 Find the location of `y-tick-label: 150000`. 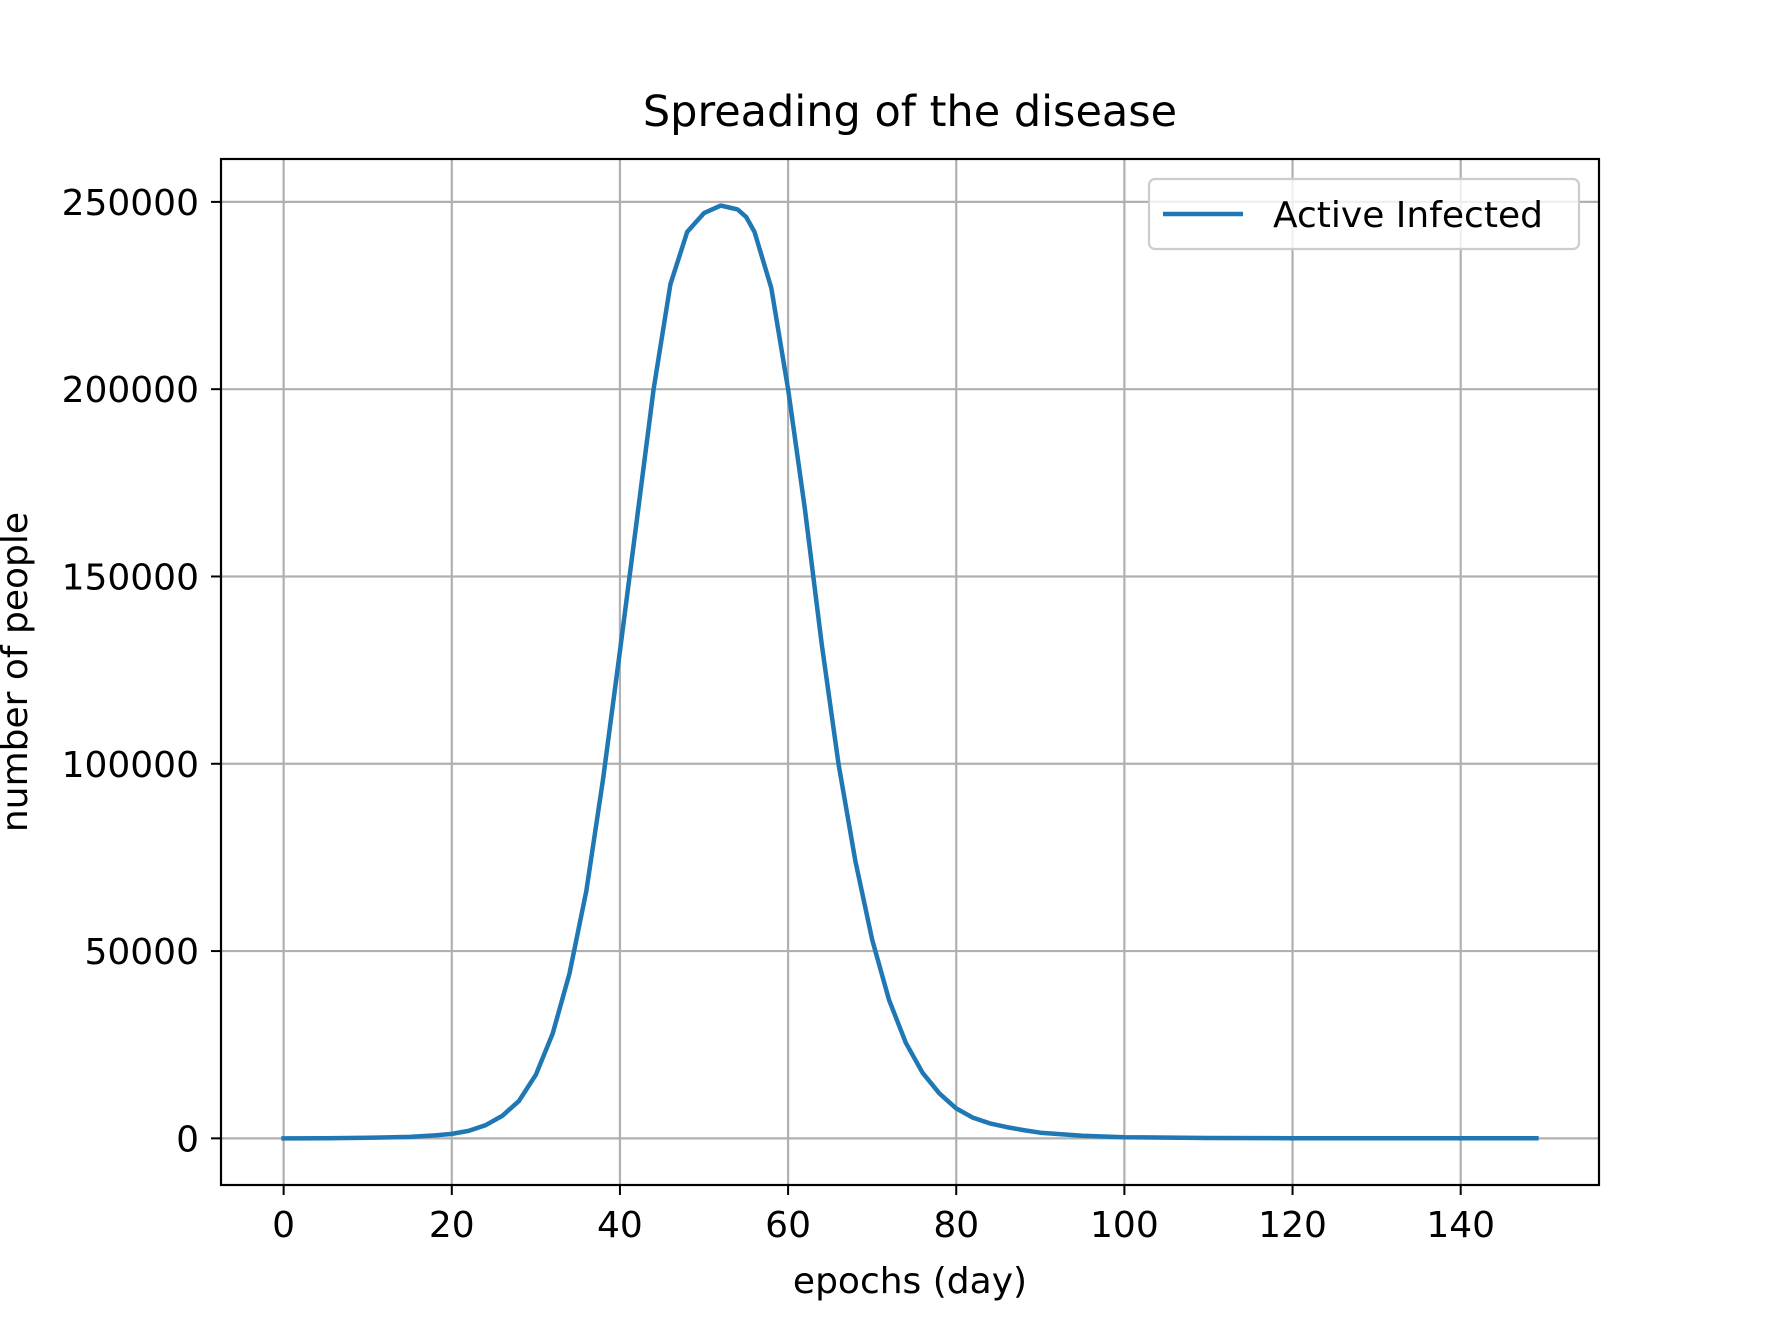

y-tick-label: 150000 is located at coordinates (130, 577).